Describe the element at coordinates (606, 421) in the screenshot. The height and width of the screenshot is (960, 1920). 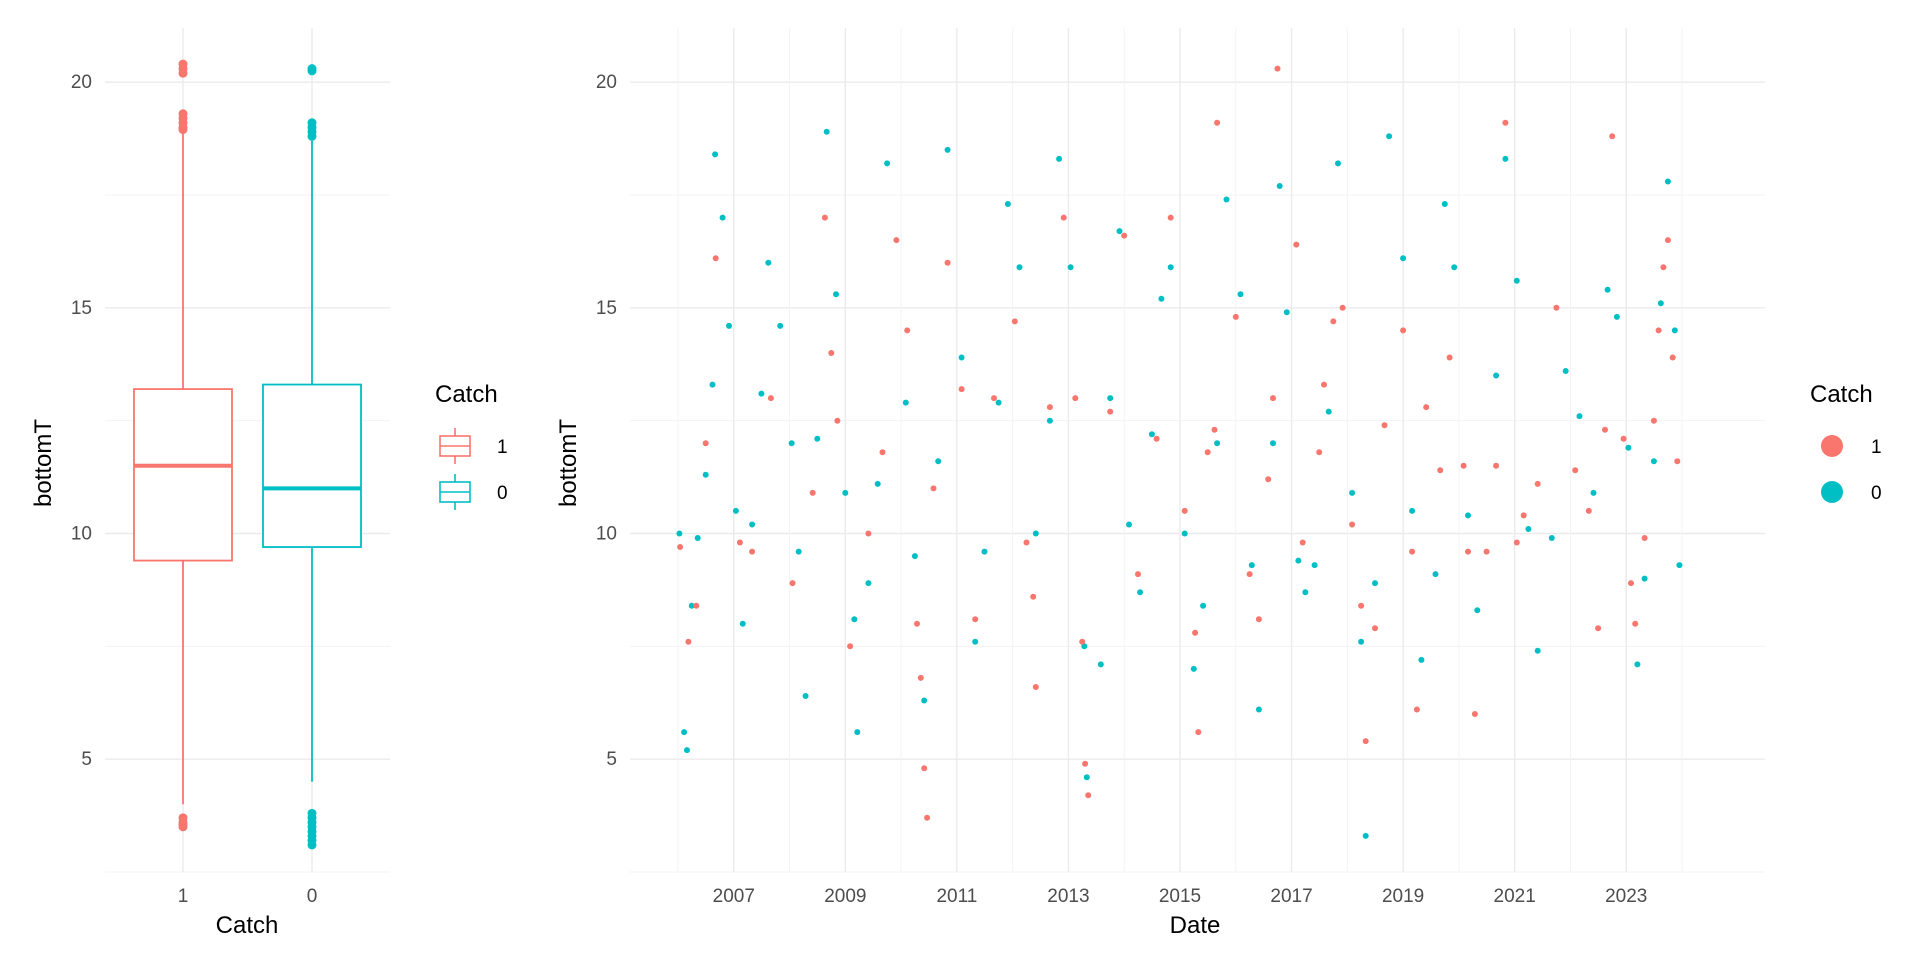
I see `scatter-y-ticks: 5 10 15 20` at that location.